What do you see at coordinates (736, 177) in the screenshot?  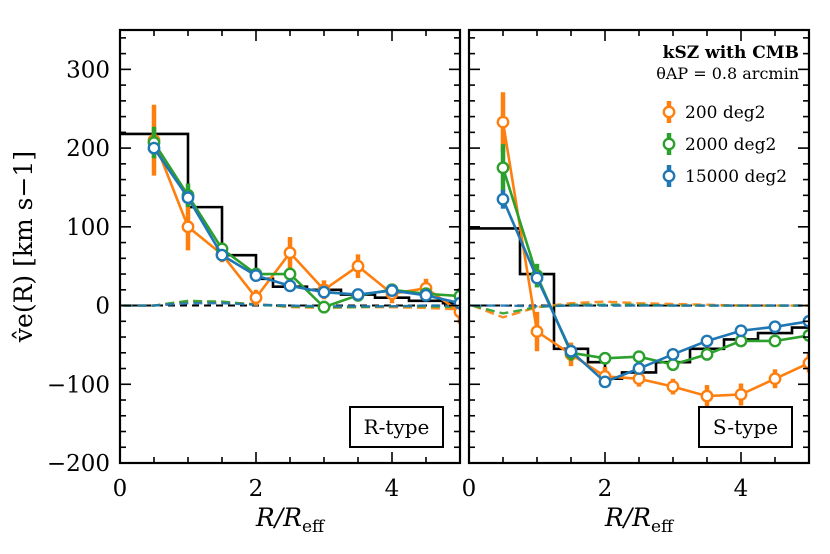 I see `legend-label: 15000 deg2` at bounding box center [736, 177].